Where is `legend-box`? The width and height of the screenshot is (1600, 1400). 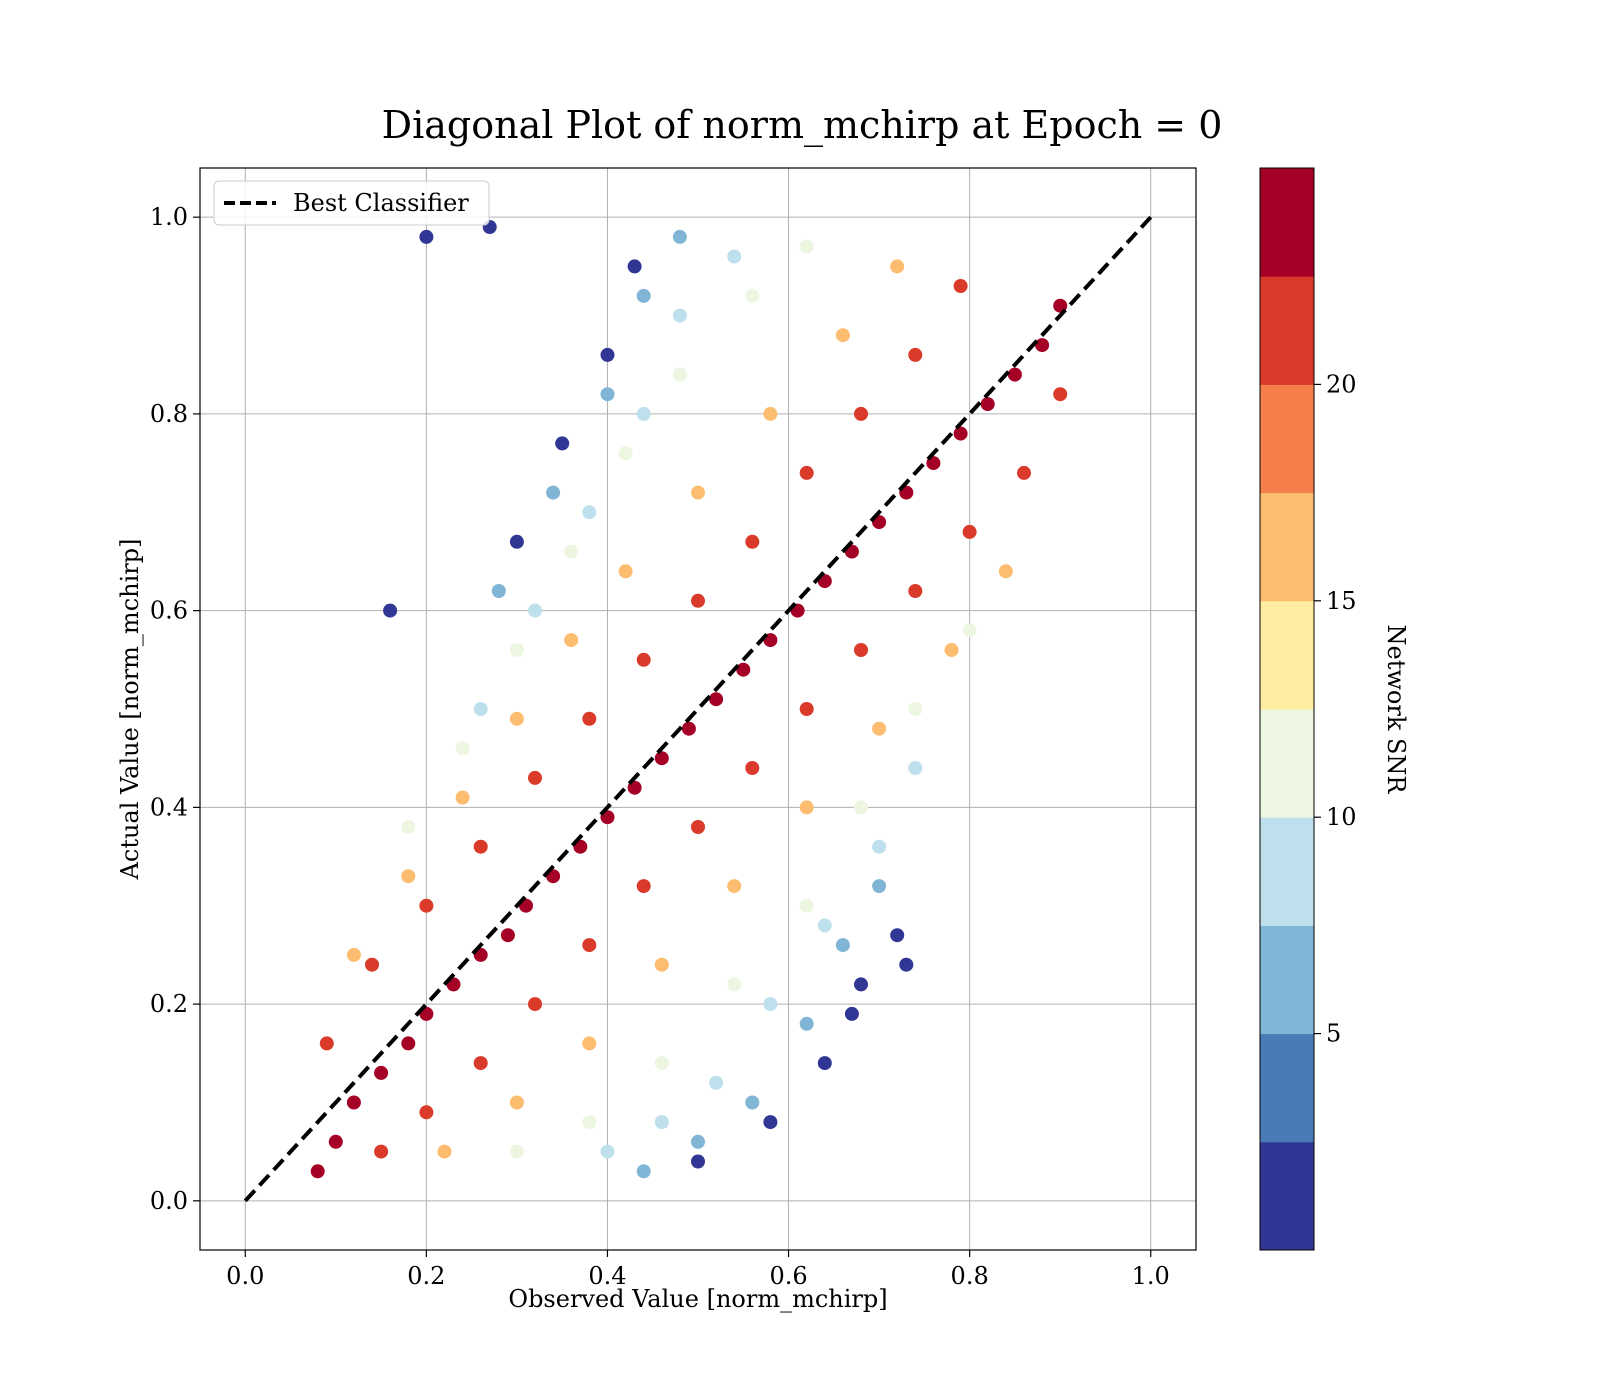 legend-box is located at coordinates (351, 203).